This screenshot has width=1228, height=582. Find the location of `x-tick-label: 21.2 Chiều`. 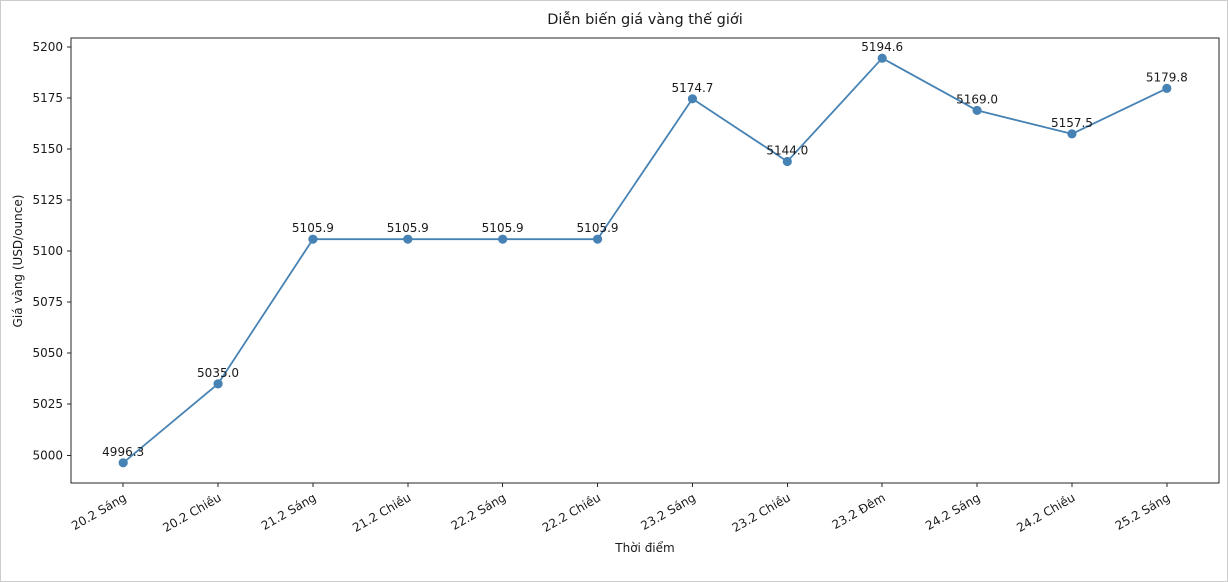

x-tick-label: 21.2 Chiều is located at coordinates (381, 512).